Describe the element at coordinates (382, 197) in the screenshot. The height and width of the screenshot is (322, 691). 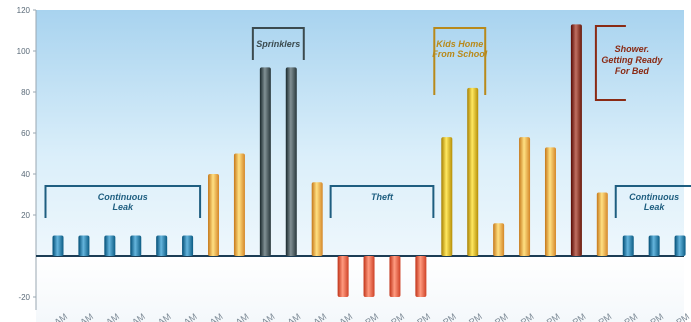
I see `annotation-label: Theft` at that location.